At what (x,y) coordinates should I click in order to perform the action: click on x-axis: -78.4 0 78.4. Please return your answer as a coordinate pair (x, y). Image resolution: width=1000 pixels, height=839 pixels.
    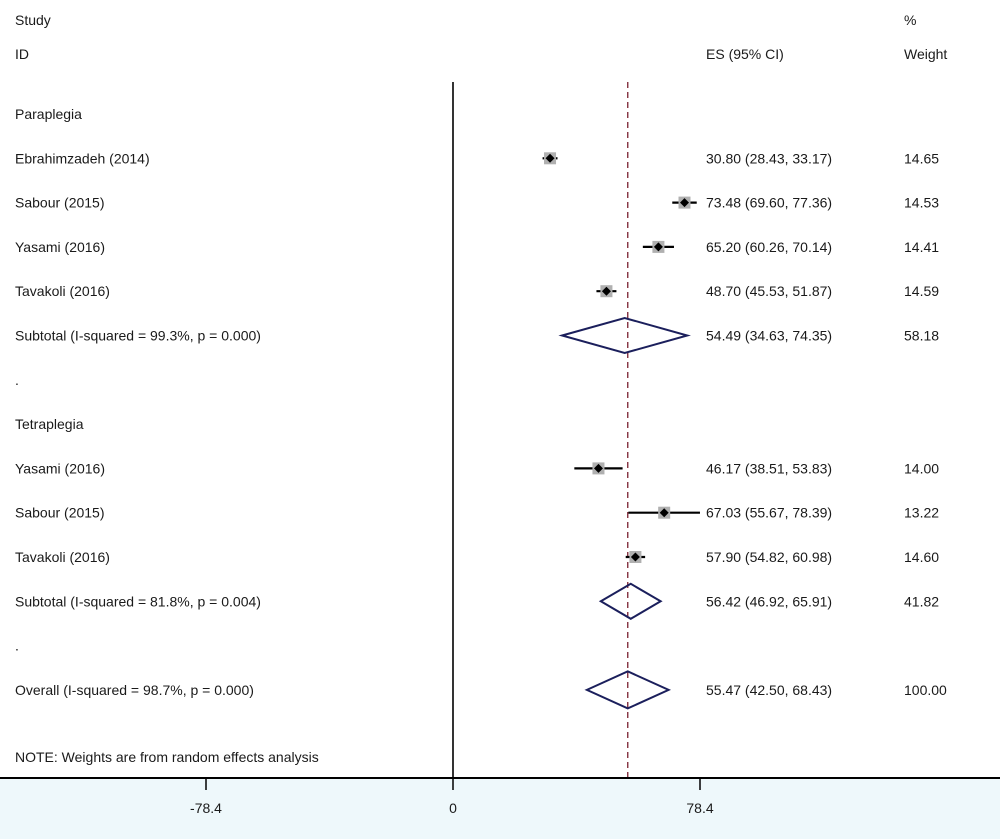
    Looking at the image, I should click on (500, 796).